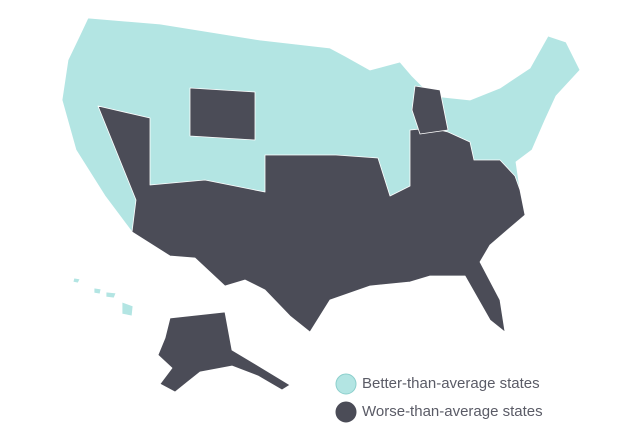 The height and width of the screenshot is (441, 617). Describe the element at coordinates (452, 411) in the screenshot. I see `legend-label: Worse-than-average states` at that location.